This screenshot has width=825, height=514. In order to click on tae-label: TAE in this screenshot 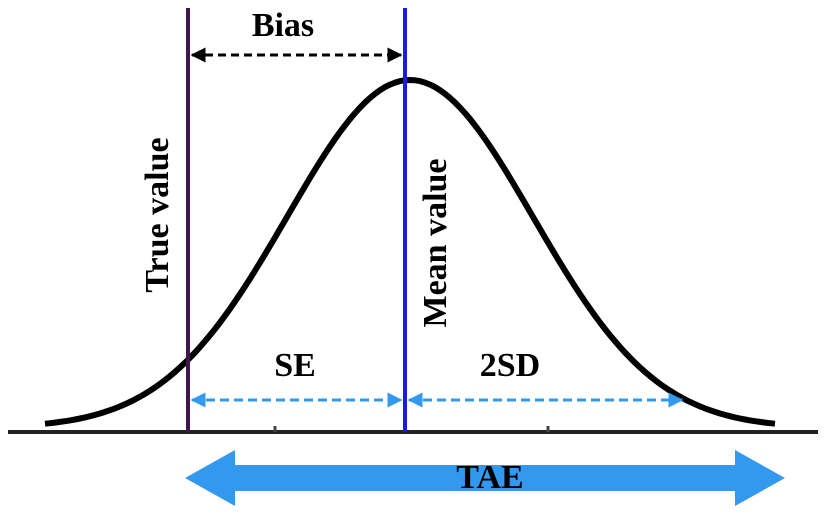, I will do `click(489, 477)`.